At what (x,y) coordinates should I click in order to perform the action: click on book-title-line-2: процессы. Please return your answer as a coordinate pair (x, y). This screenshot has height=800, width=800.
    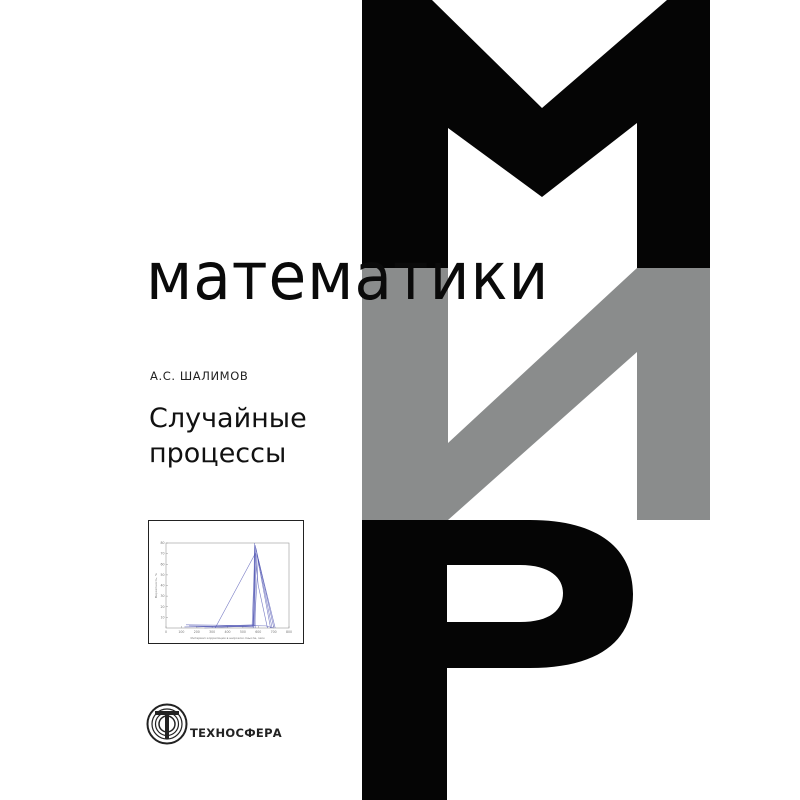
    Looking at the image, I should click on (218, 453).